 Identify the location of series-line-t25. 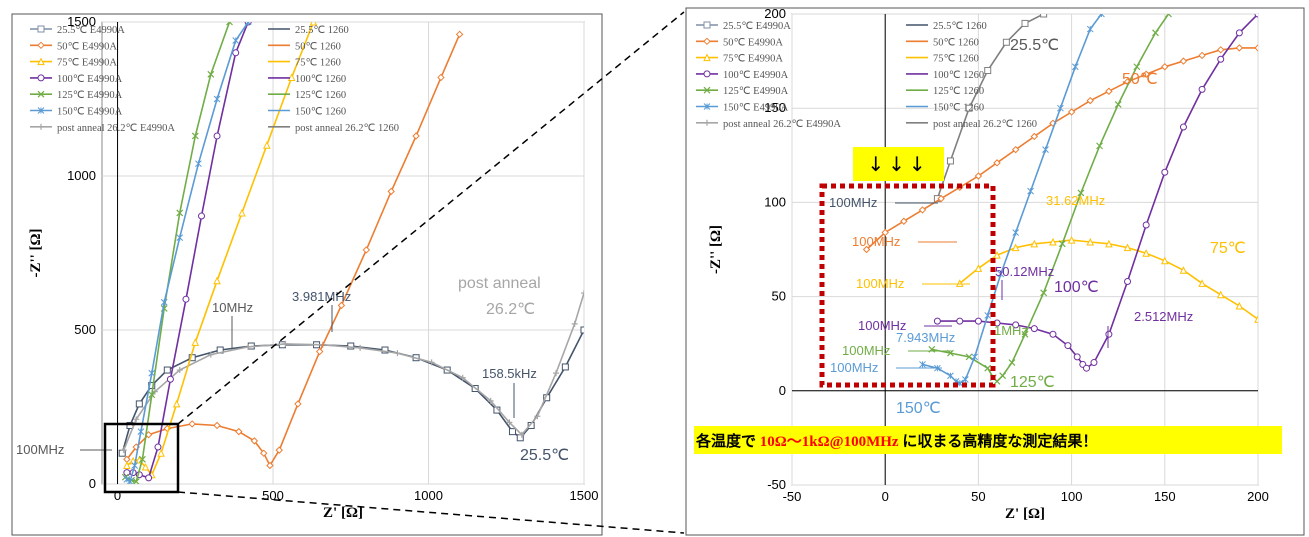
(352, 391).